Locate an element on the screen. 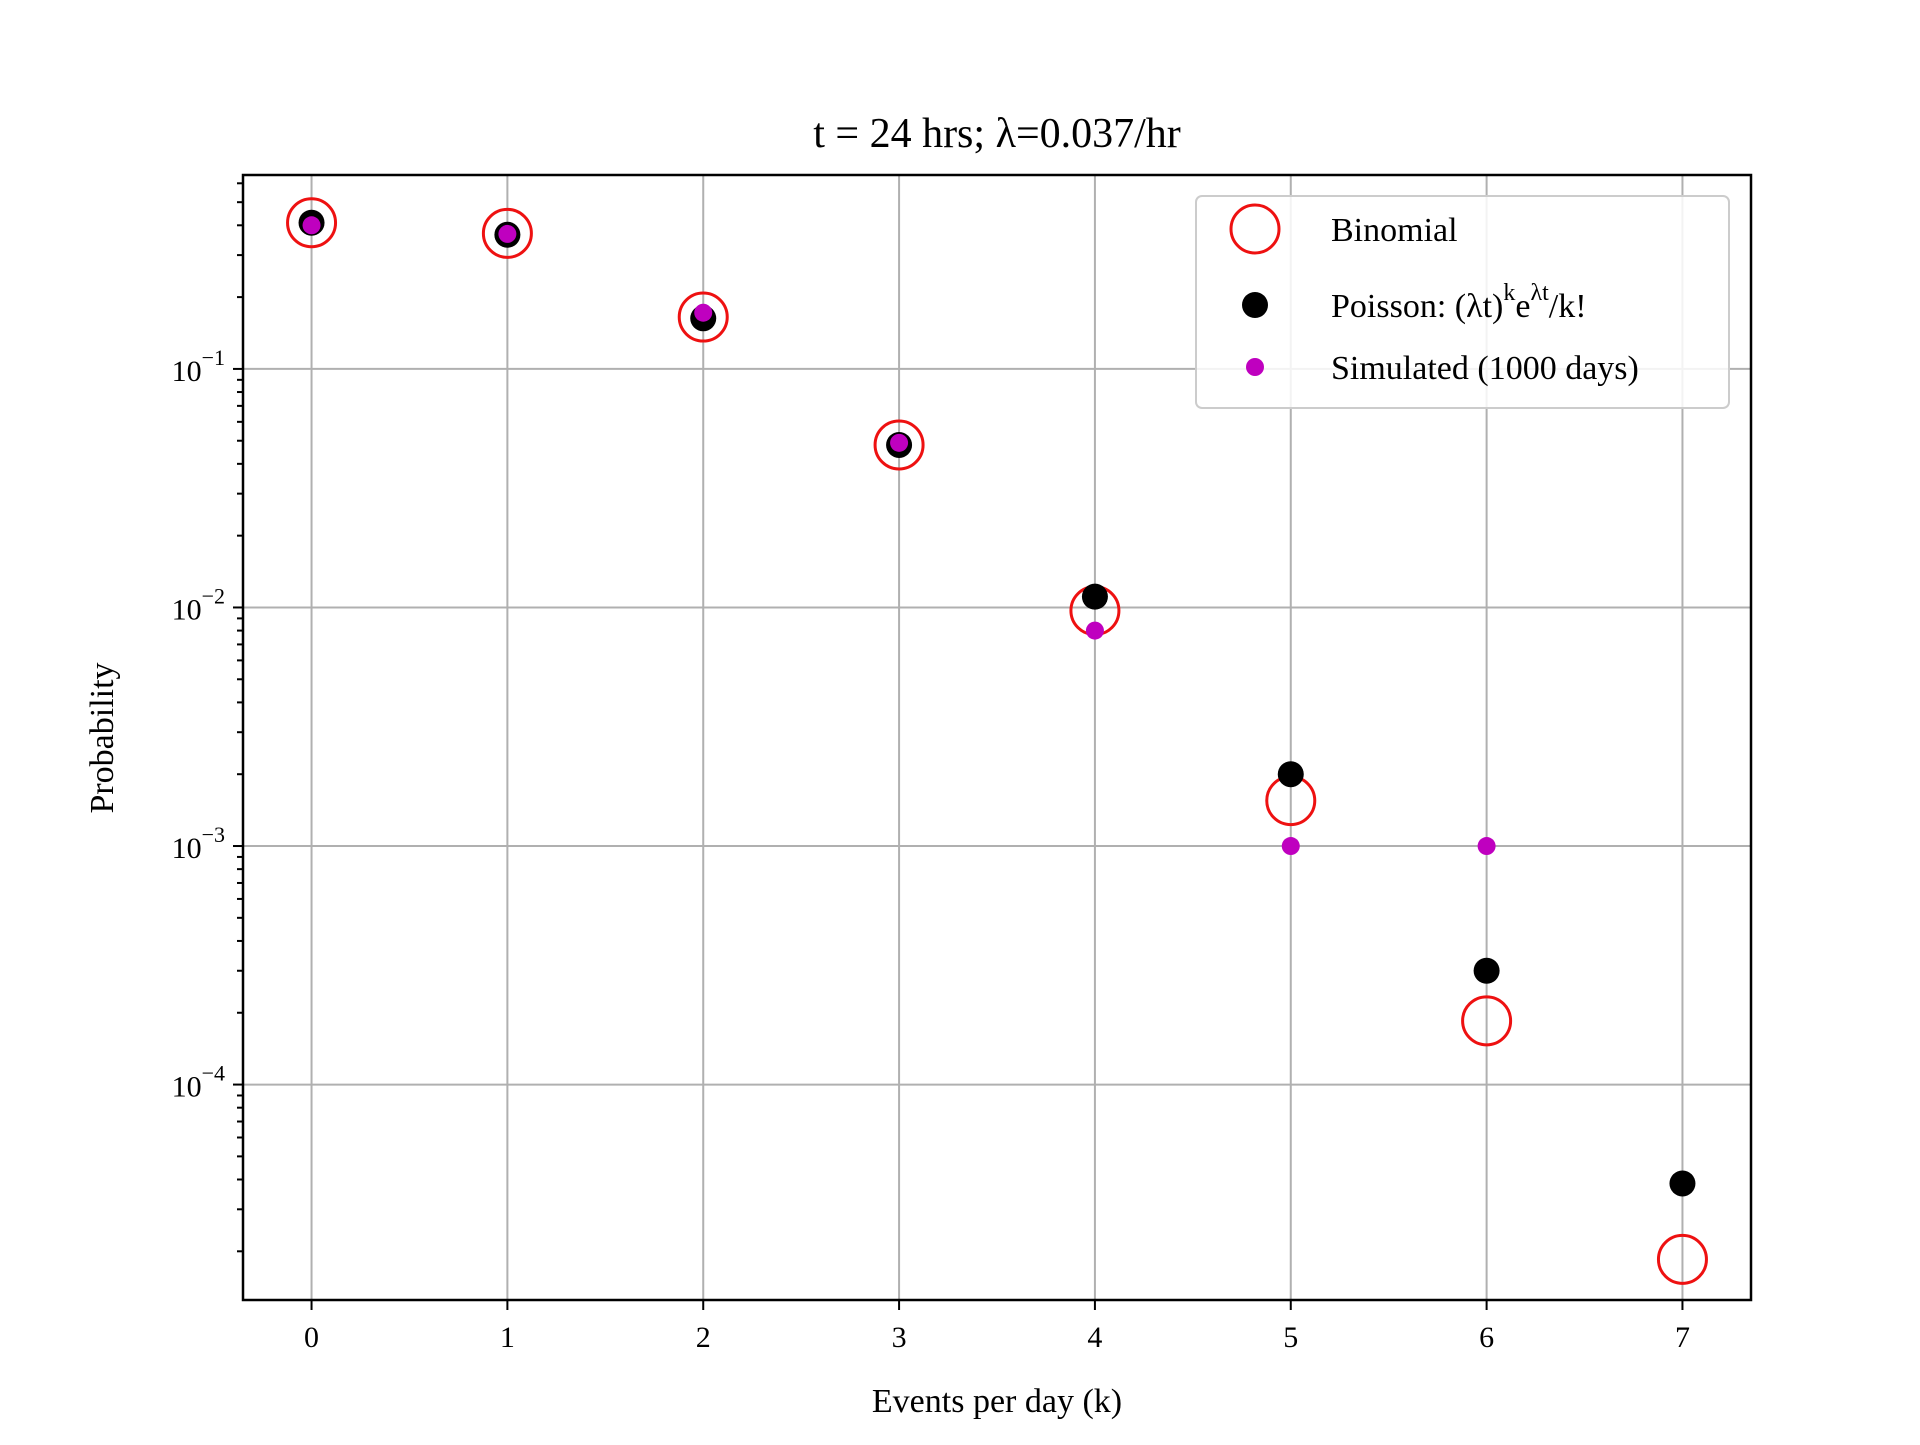 This screenshot has width=1920, height=1445. x-tick-label: 0 is located at coordinates (311, 1337).